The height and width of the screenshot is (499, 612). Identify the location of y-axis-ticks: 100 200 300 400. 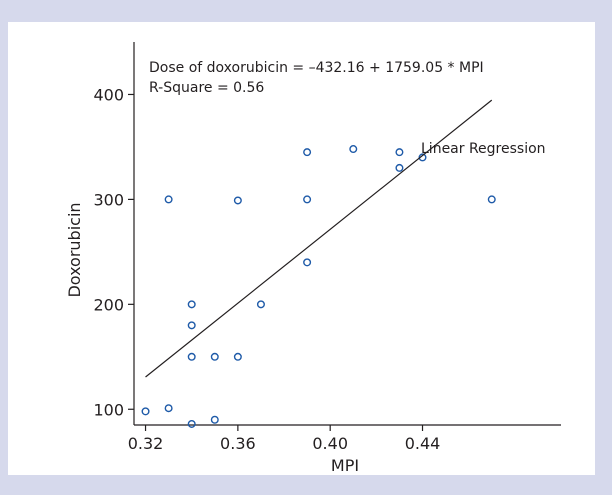
(113, 252).